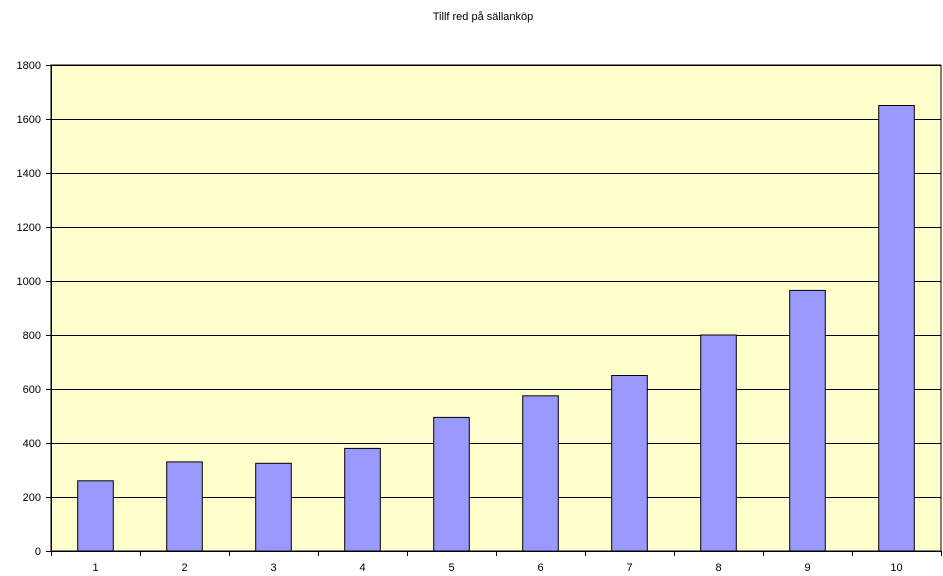 This screenshot has height=576, width=943. I want to click on x-tick-label: 6, so click(540, 568).